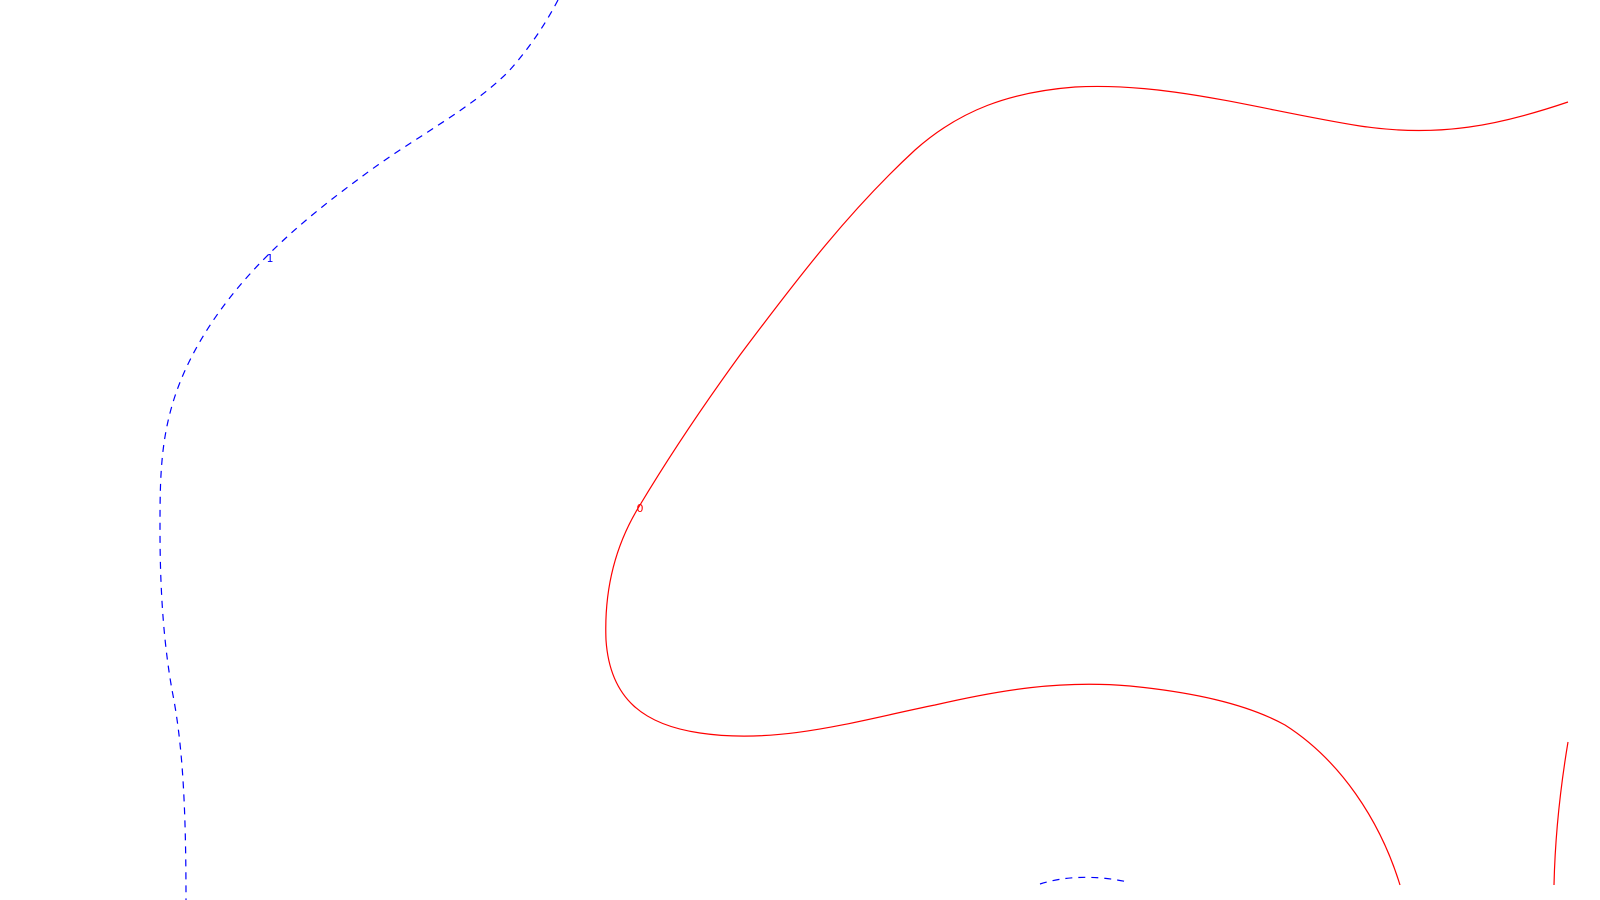  I want to click on contour-label-level-0: 0, so click(640, 508).